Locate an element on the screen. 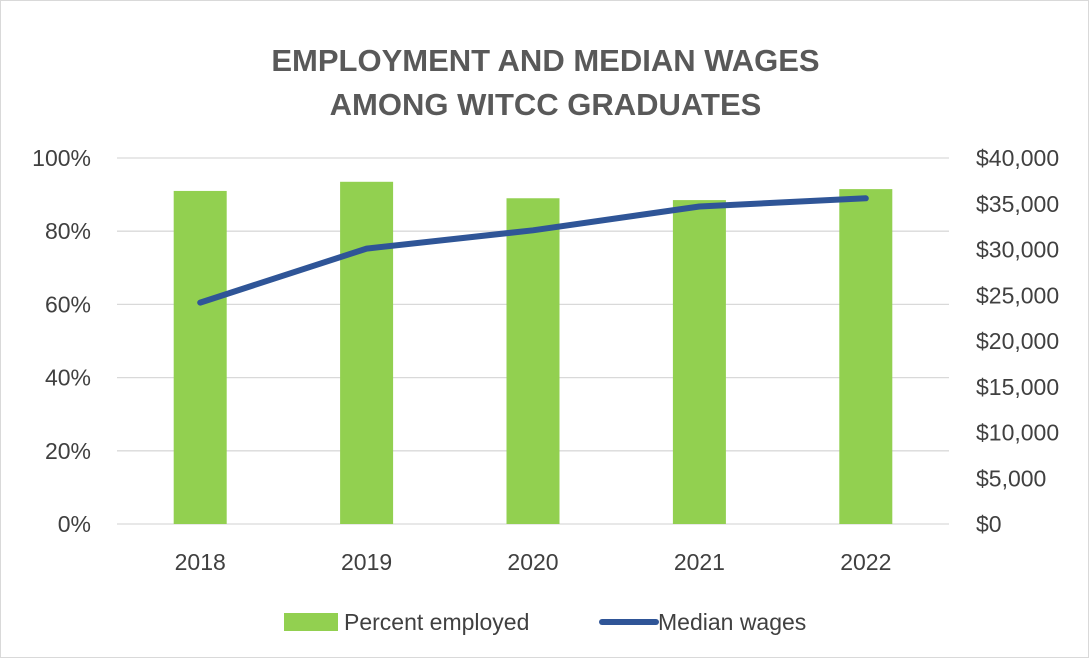 The image size is (1089, 659). x-axis-tick-label: 2019 is located at coordinates (366, 562).